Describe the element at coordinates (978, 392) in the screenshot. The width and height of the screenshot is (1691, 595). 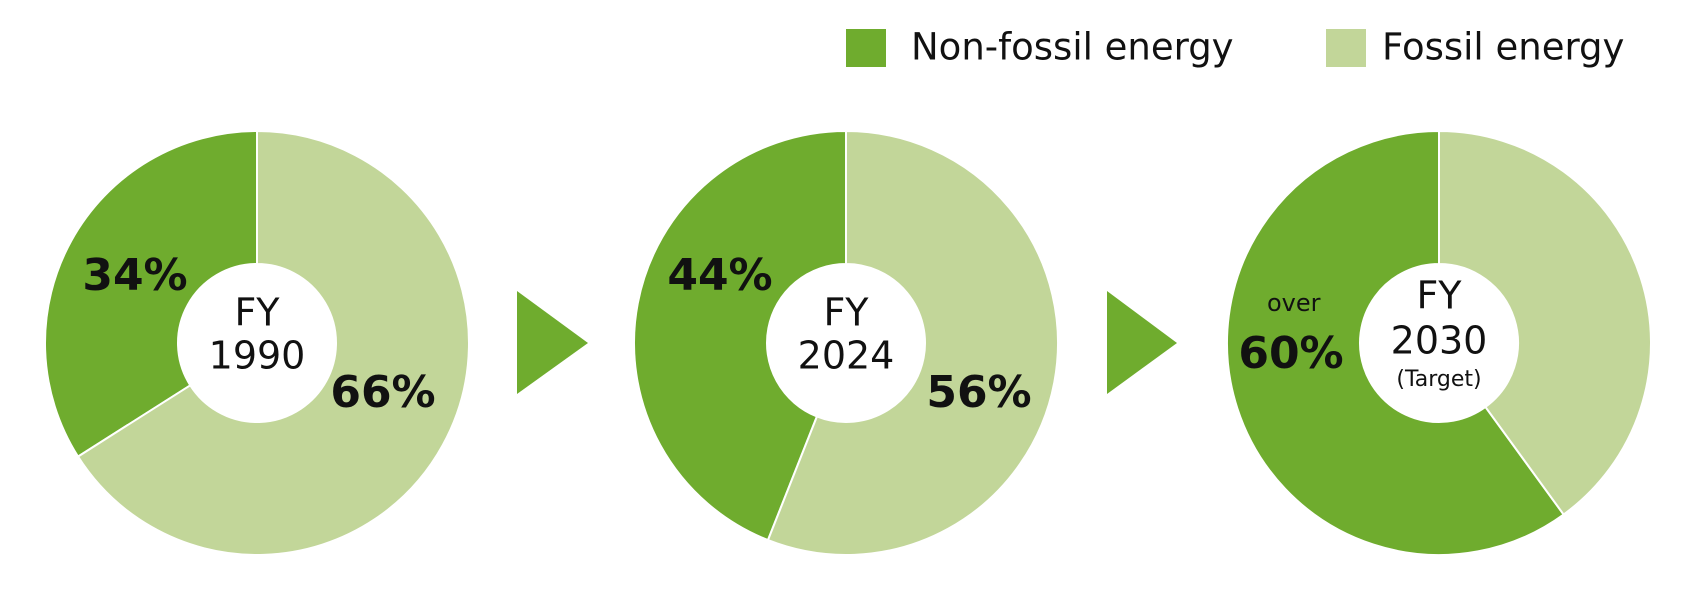
I see `value-label: 56%` at that location.